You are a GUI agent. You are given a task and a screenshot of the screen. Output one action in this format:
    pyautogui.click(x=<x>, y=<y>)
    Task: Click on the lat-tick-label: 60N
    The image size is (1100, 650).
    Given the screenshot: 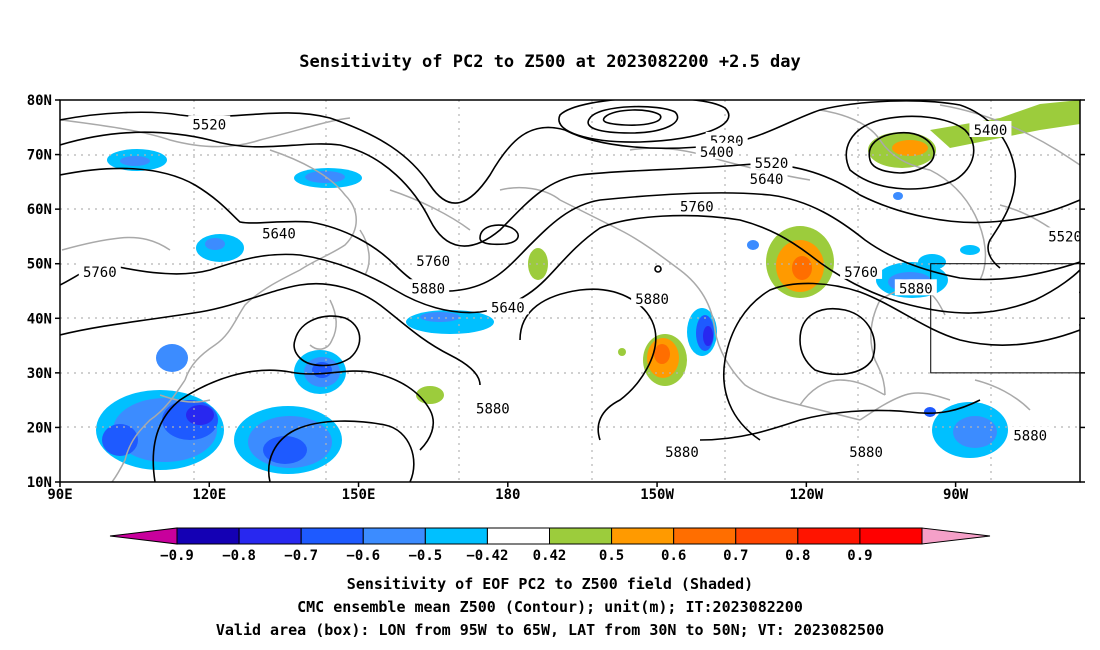 What is the action you would take?
    pyautogui.click(x=39, y=210)
    